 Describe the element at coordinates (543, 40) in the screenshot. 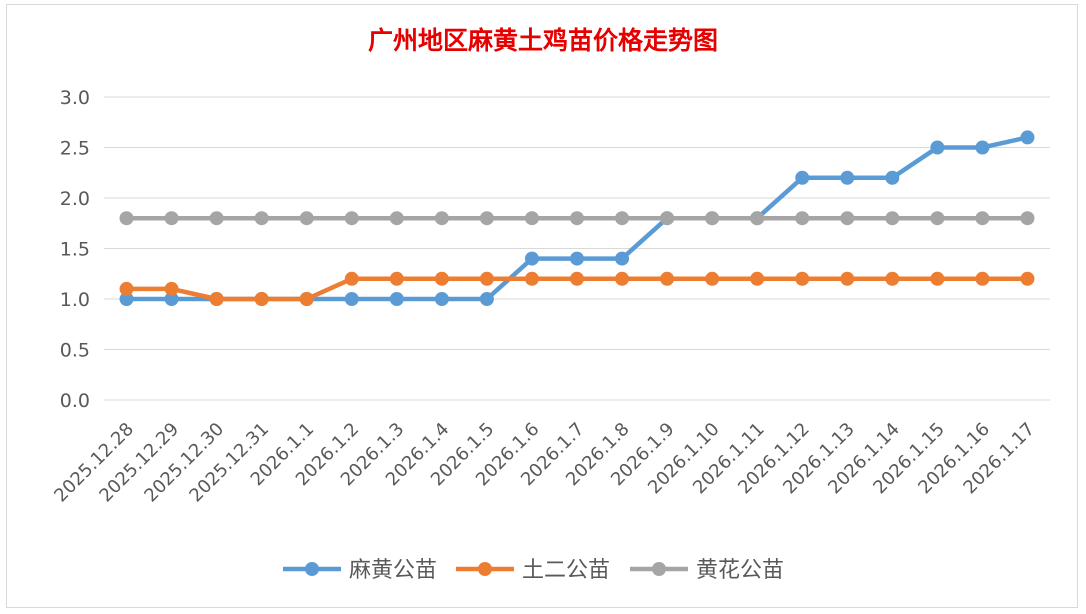

I see `chart-title: 广州地区麻黄土鸡苗价格走势图` at that location.